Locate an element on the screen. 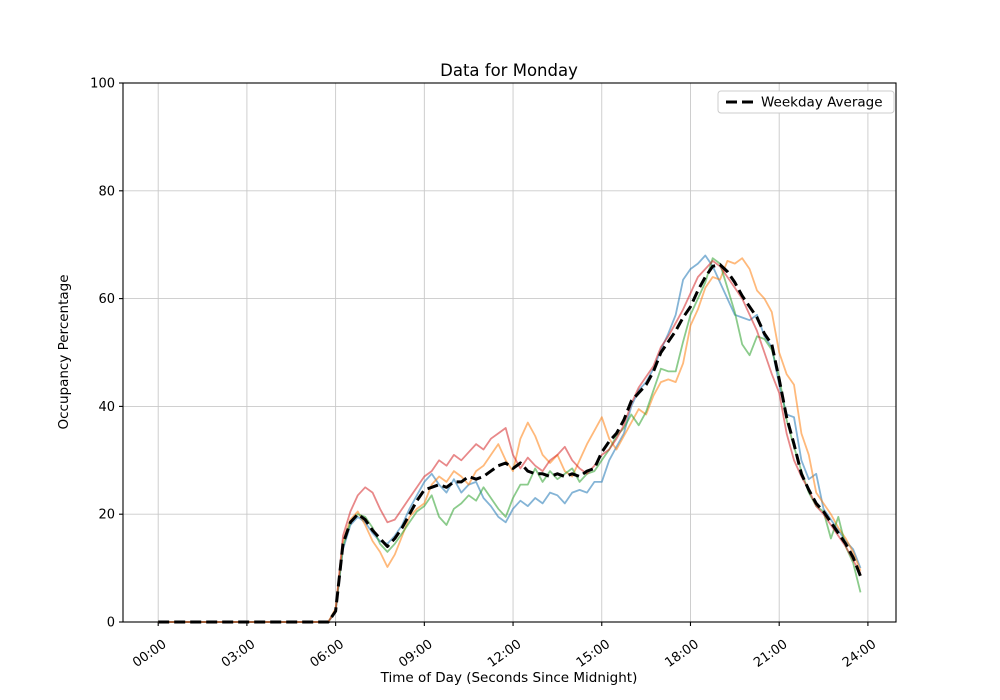 The height and width of the screenshot is (700, 1000). x-tick-label-03:00: 03:00 is located at coordinates (238, 654).